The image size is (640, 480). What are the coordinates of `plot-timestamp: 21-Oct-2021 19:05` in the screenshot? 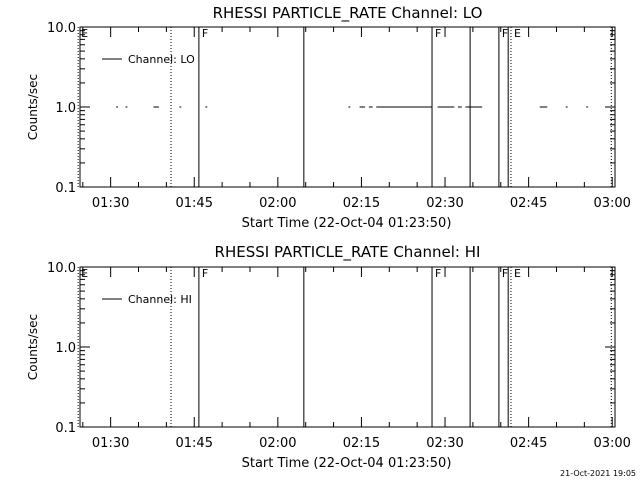 It's located at (598, 473).